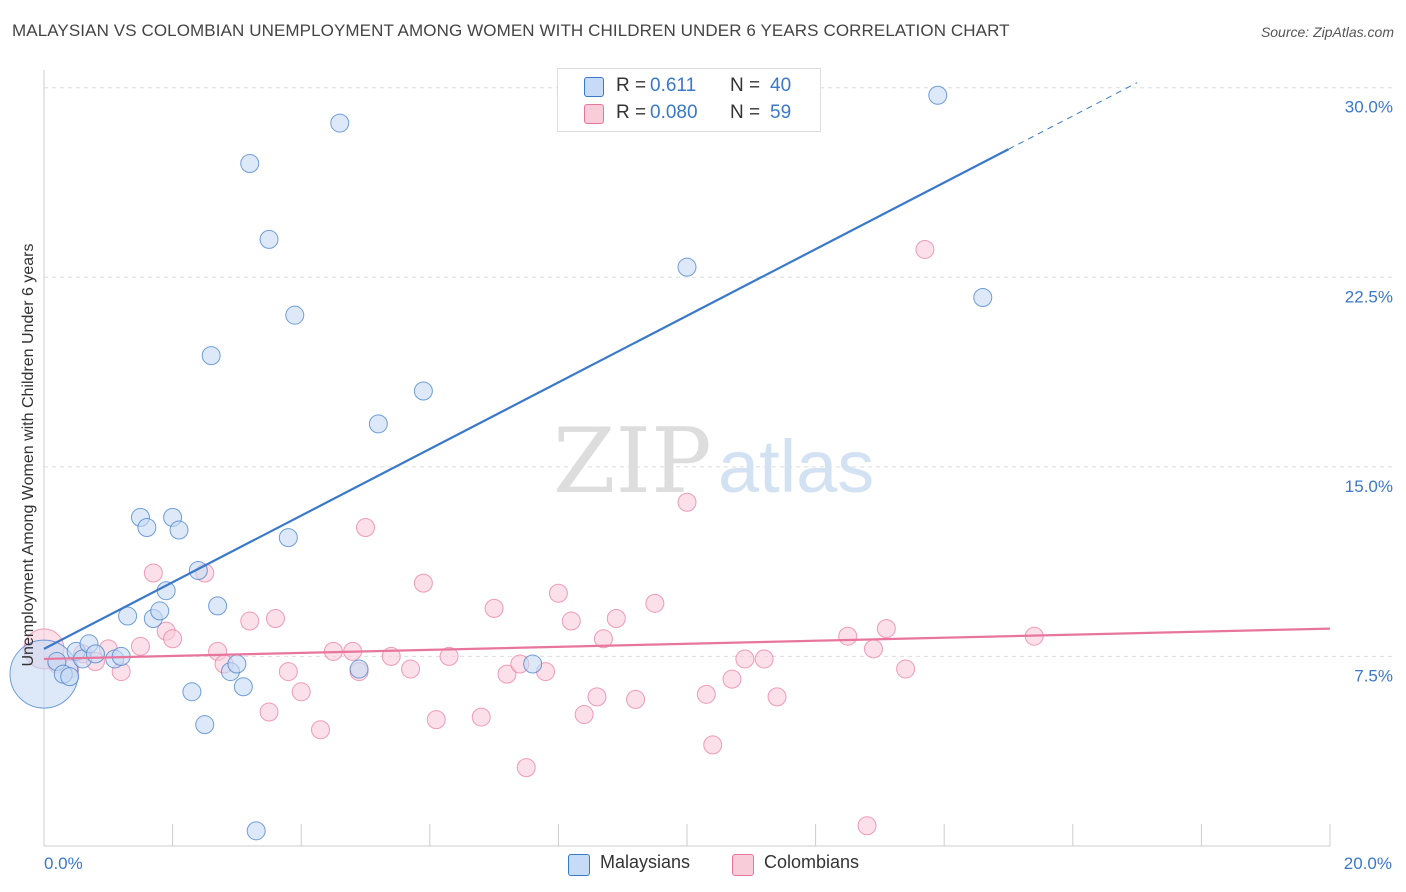 This screenshot has width=1406, height=892. What do you see at coordinates (645, 862) in the screenshot?
I see `bottom-legend-label-malaysians: Malaysians` at bounding box center [645, 862].